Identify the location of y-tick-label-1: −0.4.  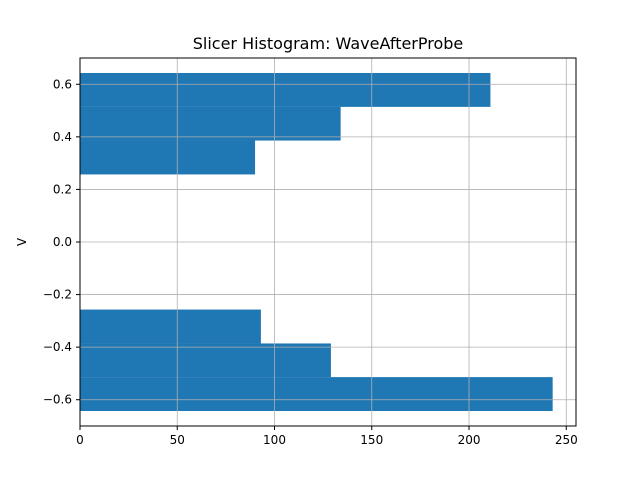
(57, 347).